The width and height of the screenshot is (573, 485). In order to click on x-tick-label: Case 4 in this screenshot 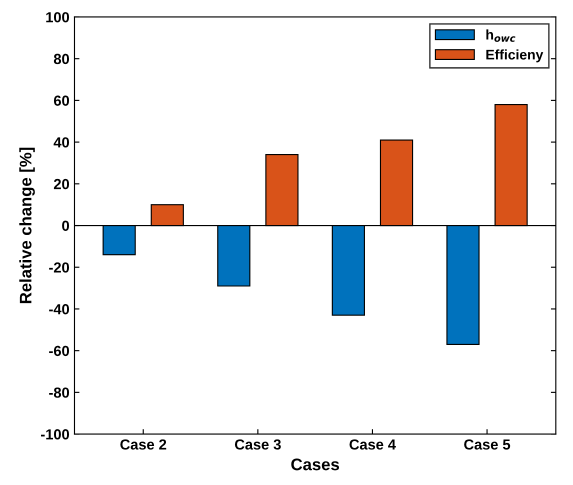, I will do `click(373, 444)`.